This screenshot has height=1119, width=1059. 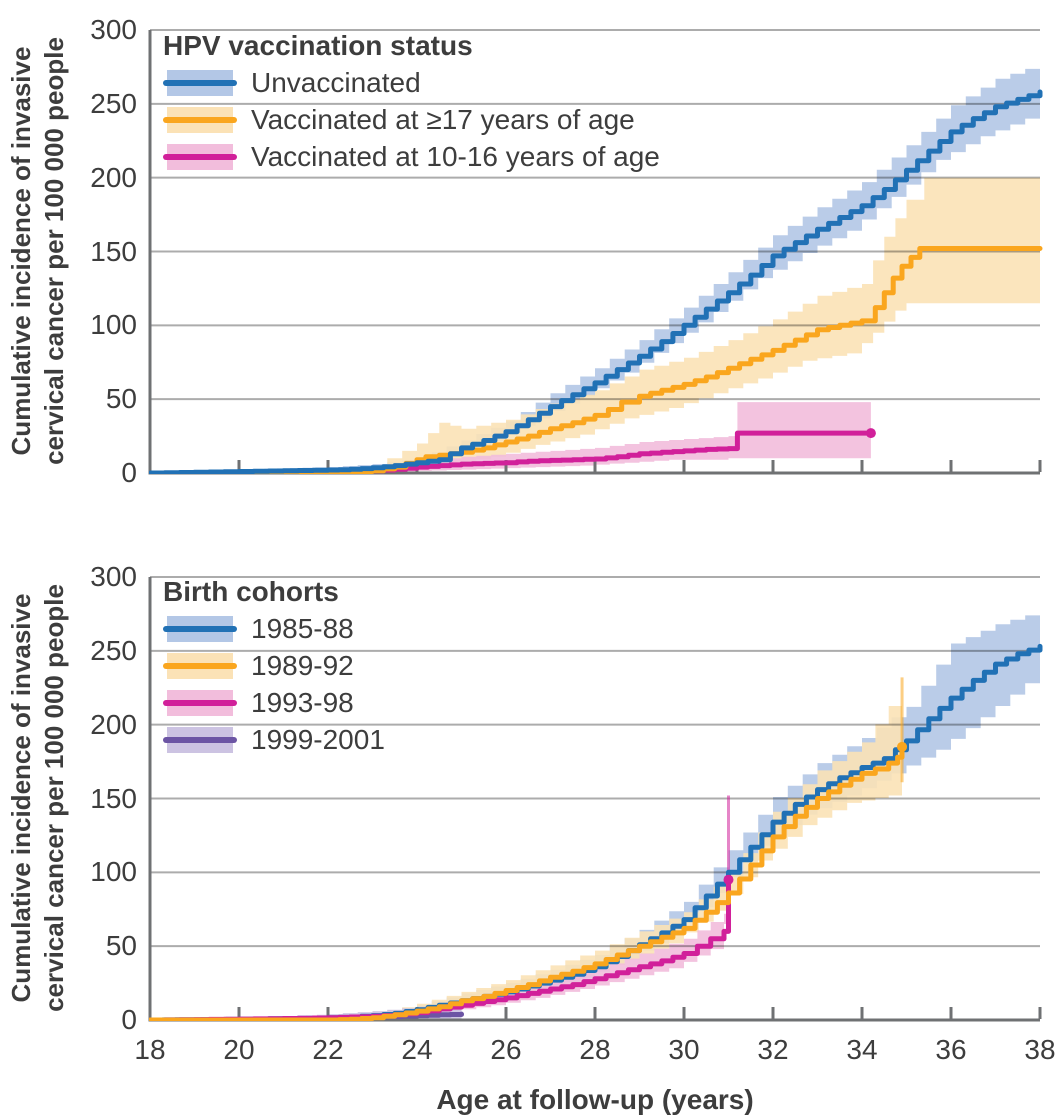 What do you see at coordinates (113, 103) in the screenshot?
I see `y-tick-label-250-panel0: 250` at bounding box center [113, 103].